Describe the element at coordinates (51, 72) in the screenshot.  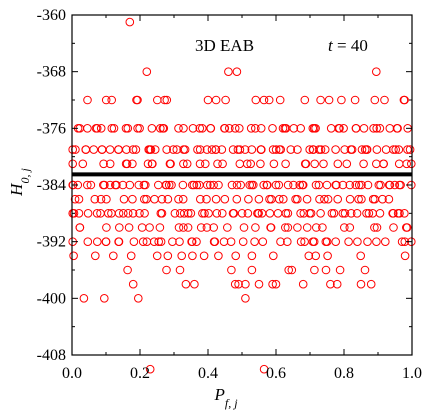
I see `y-tick-label: -368` at that location.